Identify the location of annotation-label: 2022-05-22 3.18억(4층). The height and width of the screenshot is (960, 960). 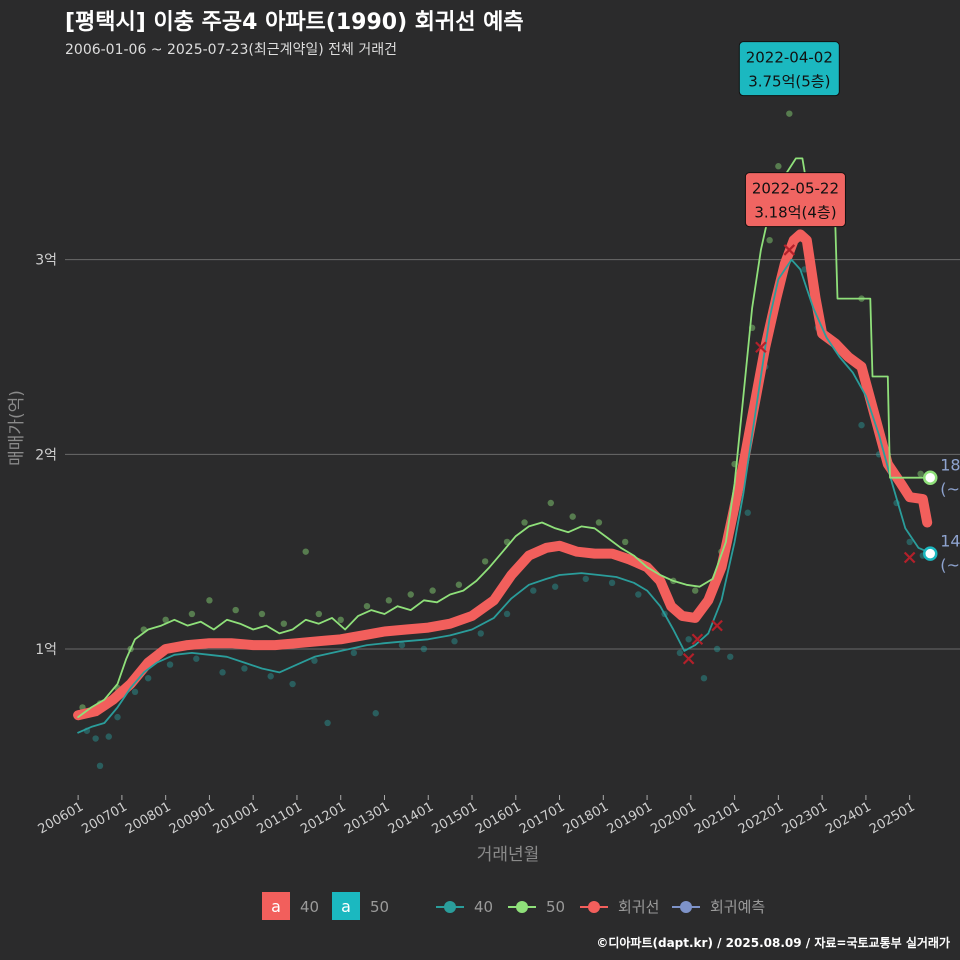
(795, 200).